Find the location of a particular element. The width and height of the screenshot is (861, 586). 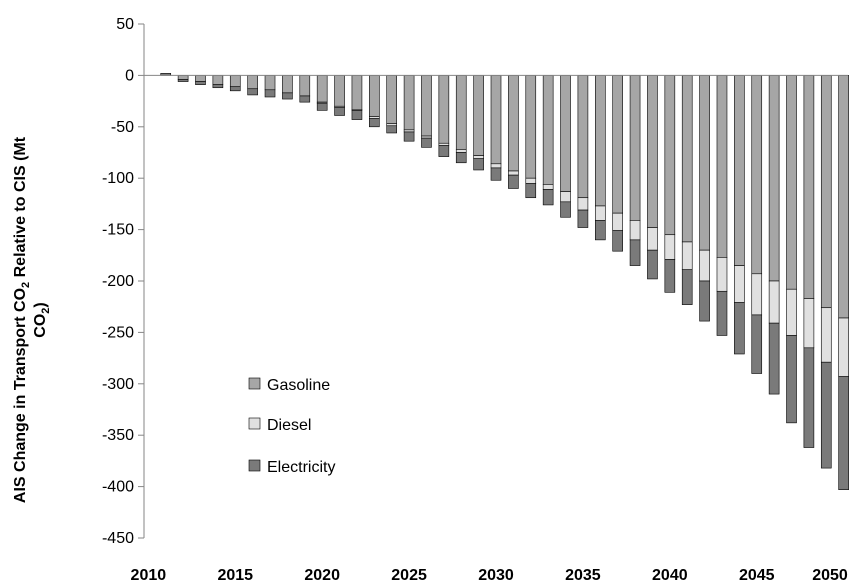

bar-segment-diesel-2040 is located at coordinates (670, 247).